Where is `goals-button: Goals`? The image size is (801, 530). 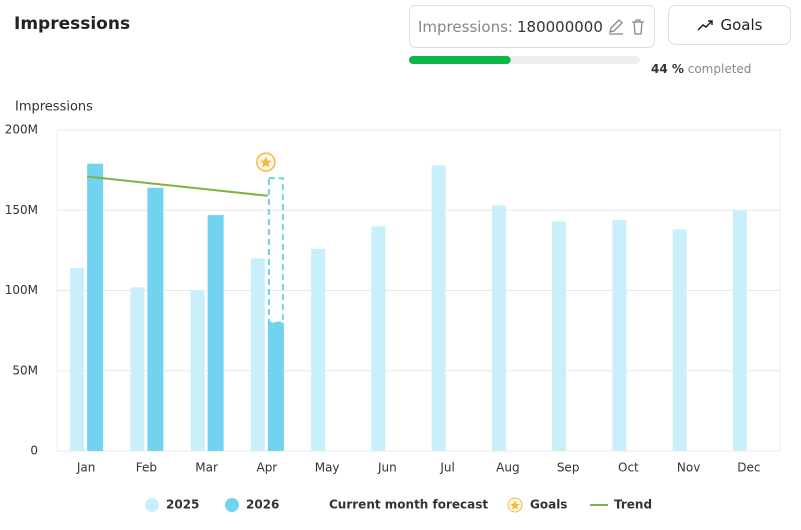 goals-button: Goals is located at coordinates (729, 25).